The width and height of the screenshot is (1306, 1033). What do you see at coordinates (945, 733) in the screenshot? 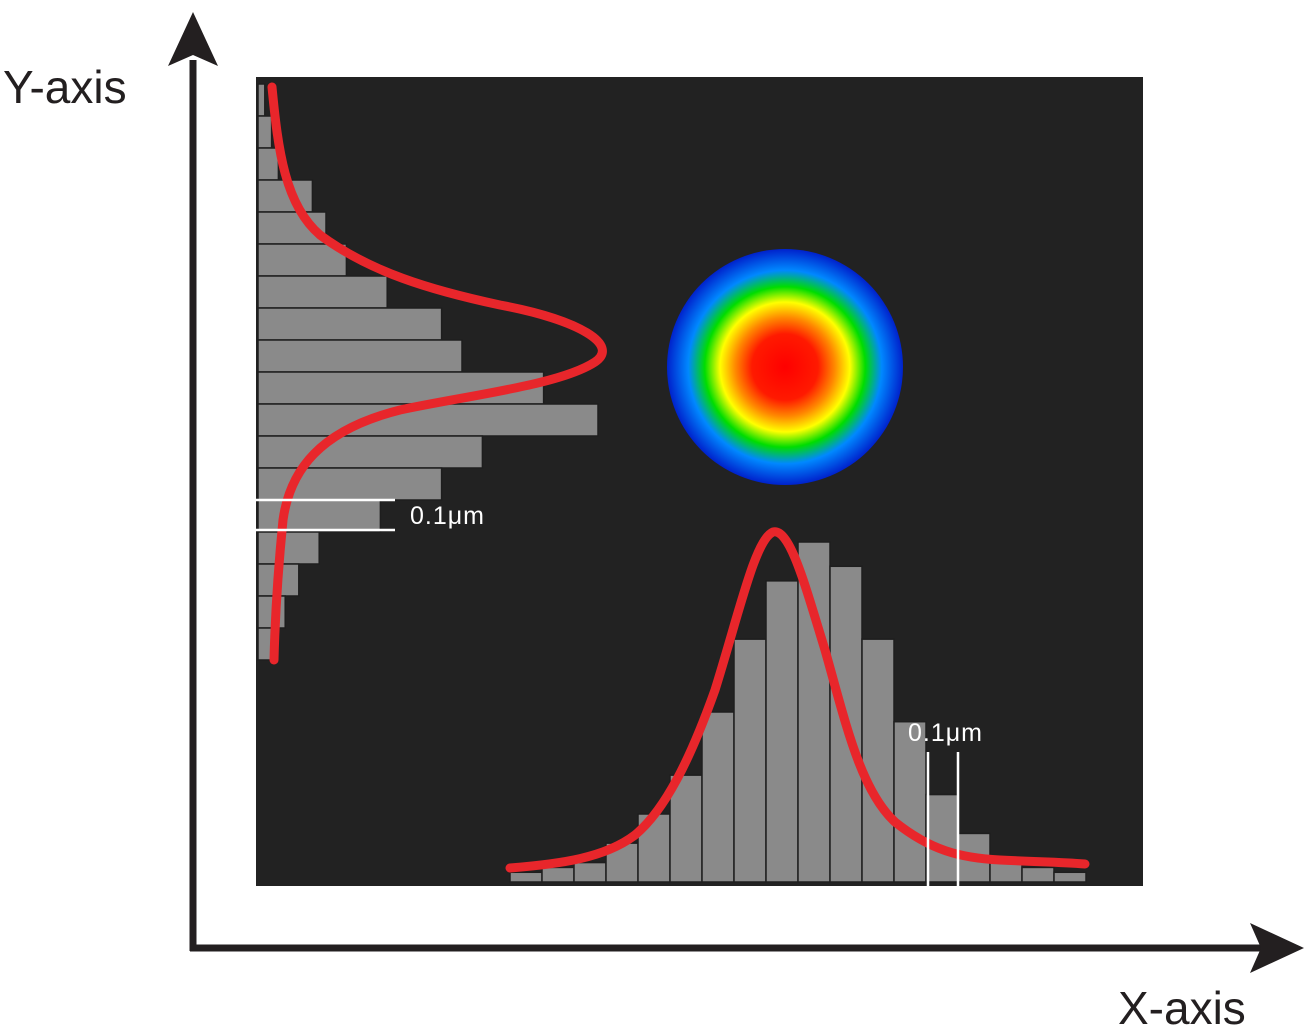
I see `scale-bar-bottom-label: 0.1μm` at bounding box center [945, 733].